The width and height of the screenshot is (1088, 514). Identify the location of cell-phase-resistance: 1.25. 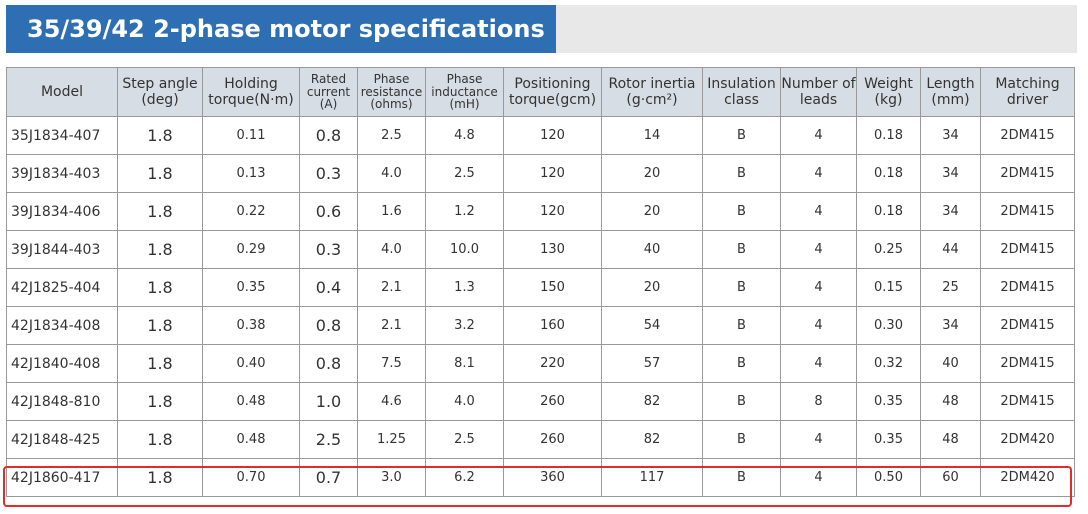
(391, 439).